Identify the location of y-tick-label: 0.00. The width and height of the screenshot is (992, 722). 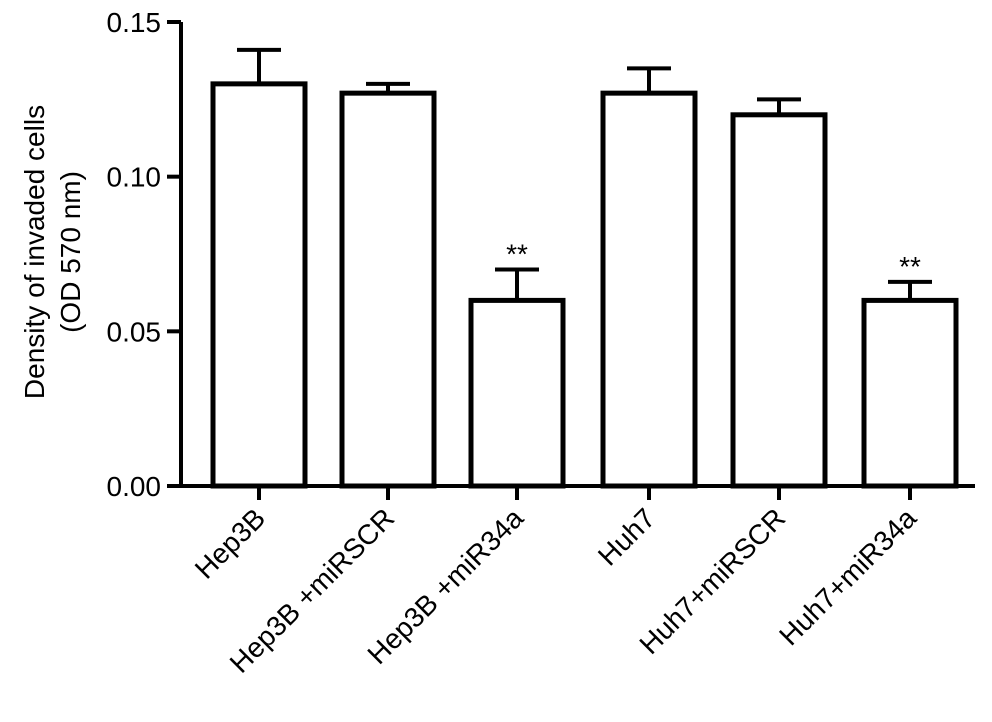
(134, 486).